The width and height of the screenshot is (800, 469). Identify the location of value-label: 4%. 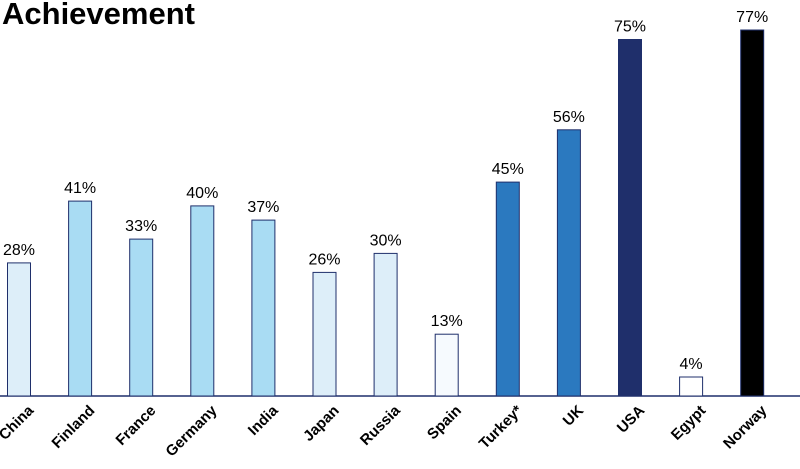
(691, 364).